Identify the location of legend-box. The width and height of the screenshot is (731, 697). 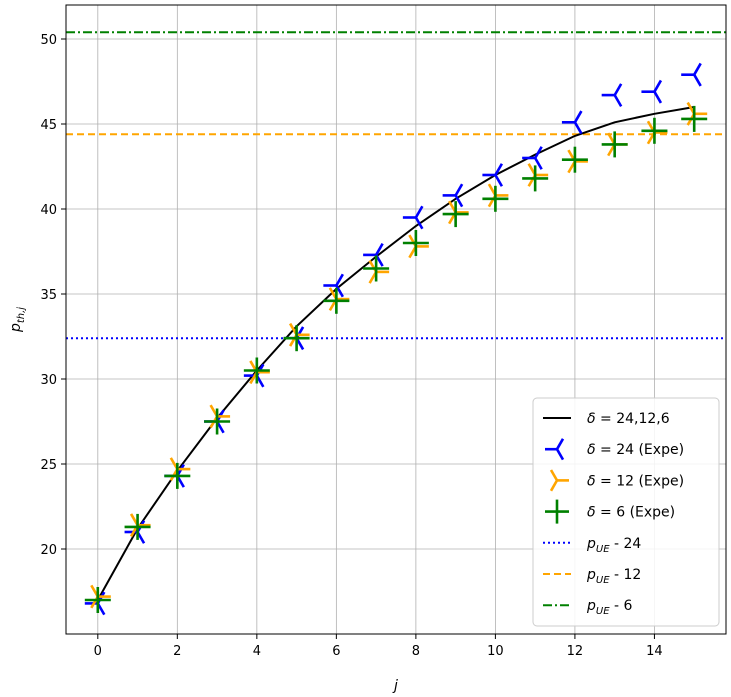
(626, 512).